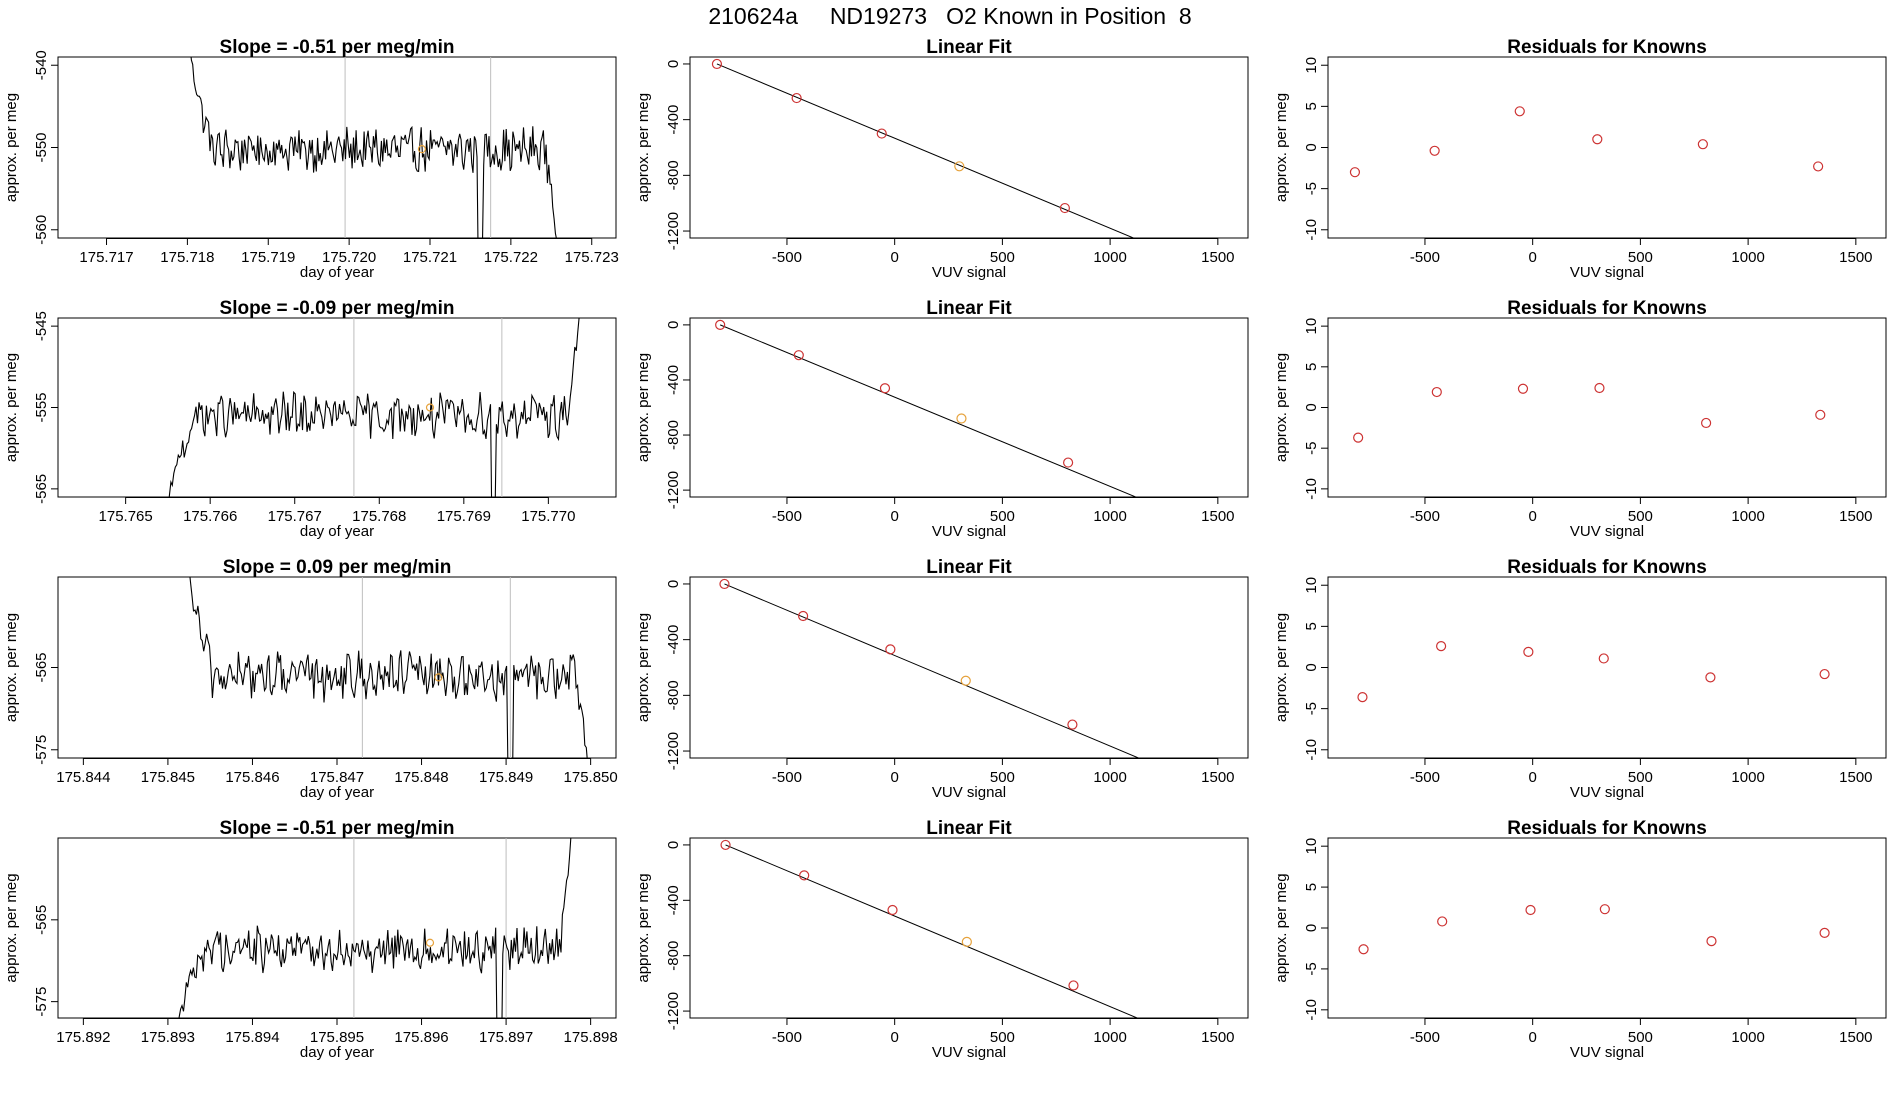 The width and height of the screenshot is (1900, 1100). I want to click on x-tick-label: 175.717, so click(106, 257).